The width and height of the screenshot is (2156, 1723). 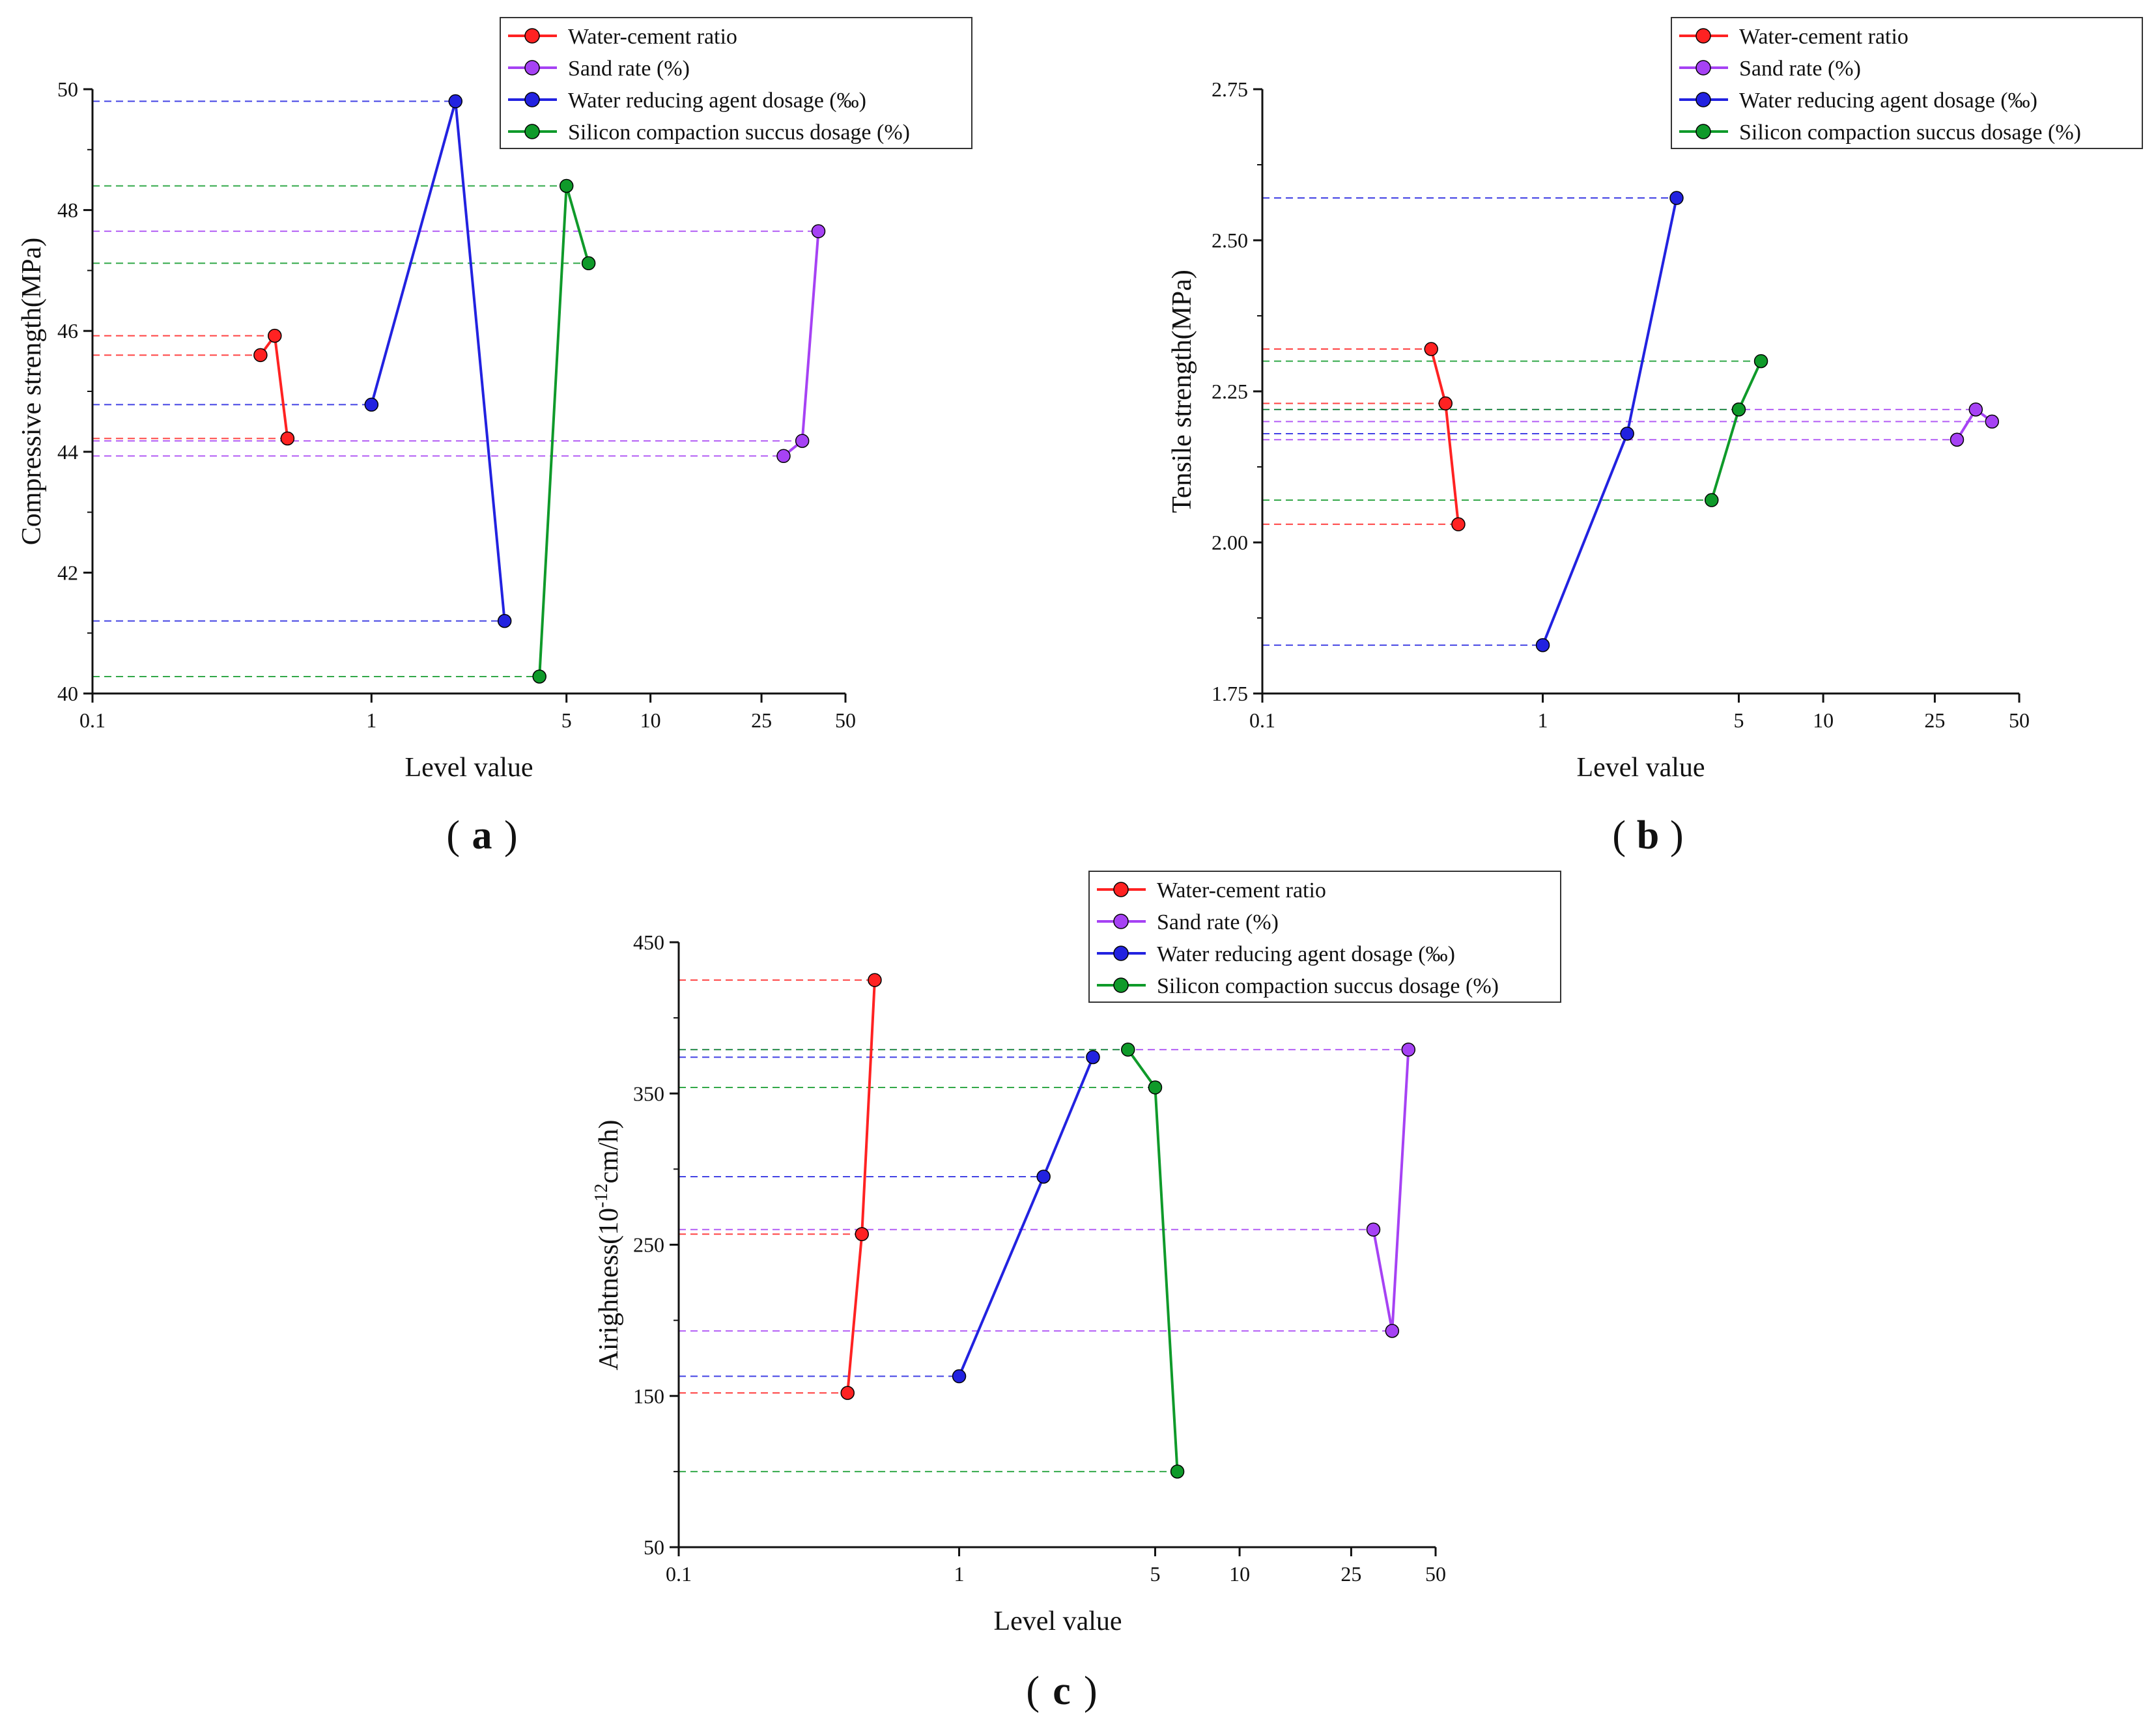 I want to click on panel-c-legend-entry-water-reducing: Water reducing agent dosage (‰), so click(x=1276, y=954).